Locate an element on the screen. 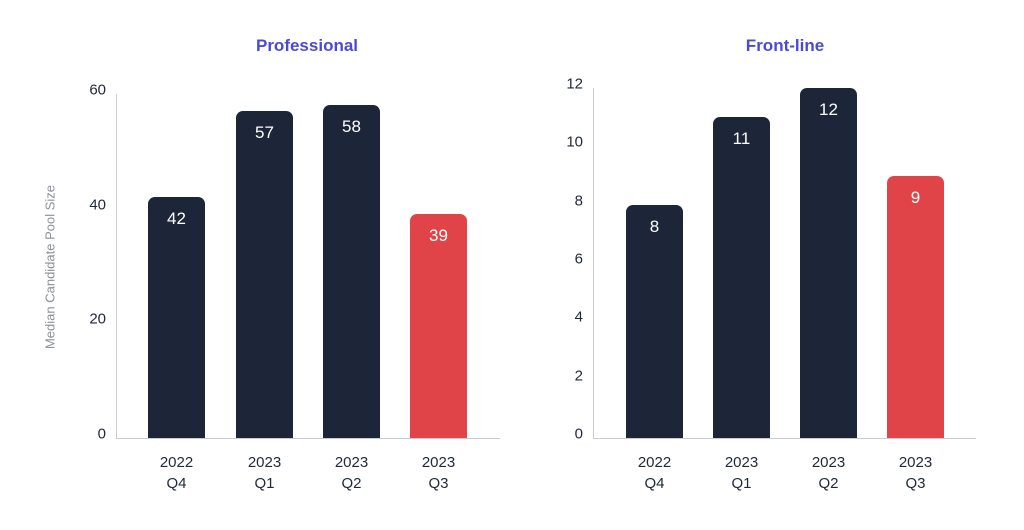 The width and height of the screenshot is (1024, 530). y-tick-label: 8 is located at coordinates (578, 201).